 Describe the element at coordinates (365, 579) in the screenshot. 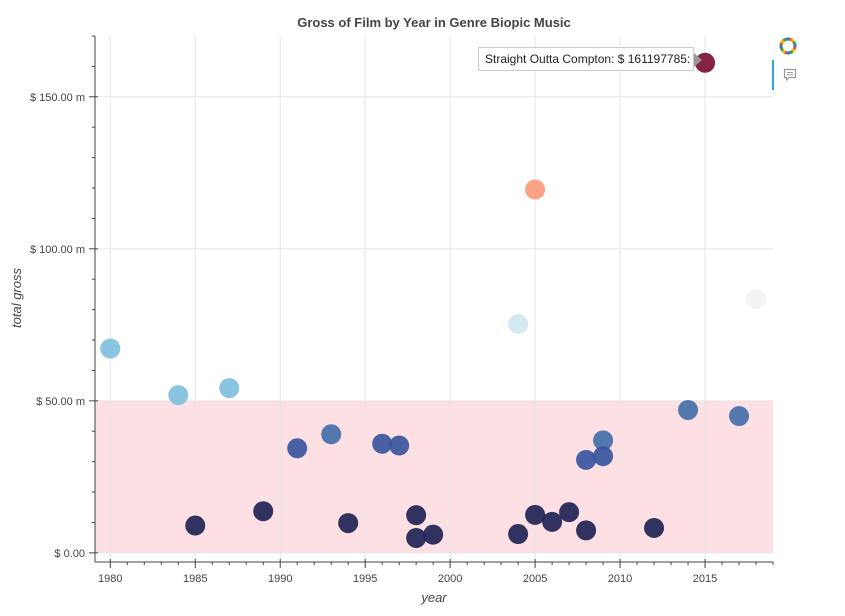

I see `x-tick-label: 1995` at that location.